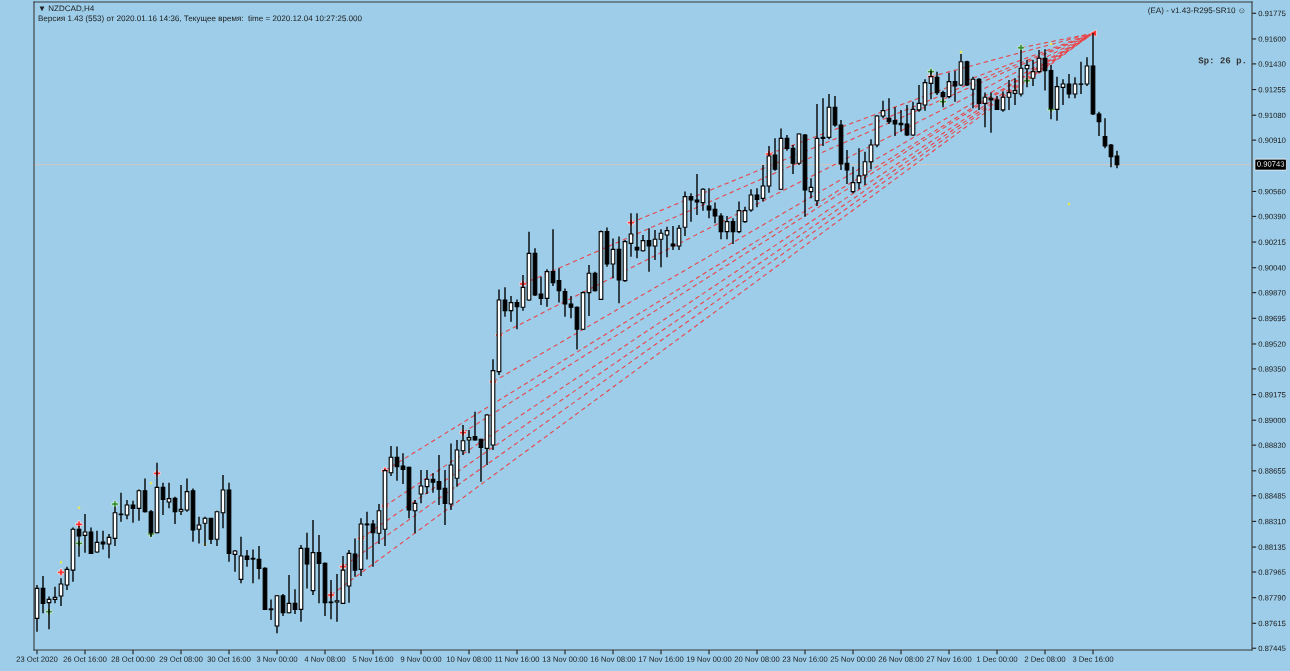 Image resolution: width=1290 pixels, height=671 pixels. I want to click on annotation: (EA) - v1.43-R295-SR10 ☺, so click(1196, 11).